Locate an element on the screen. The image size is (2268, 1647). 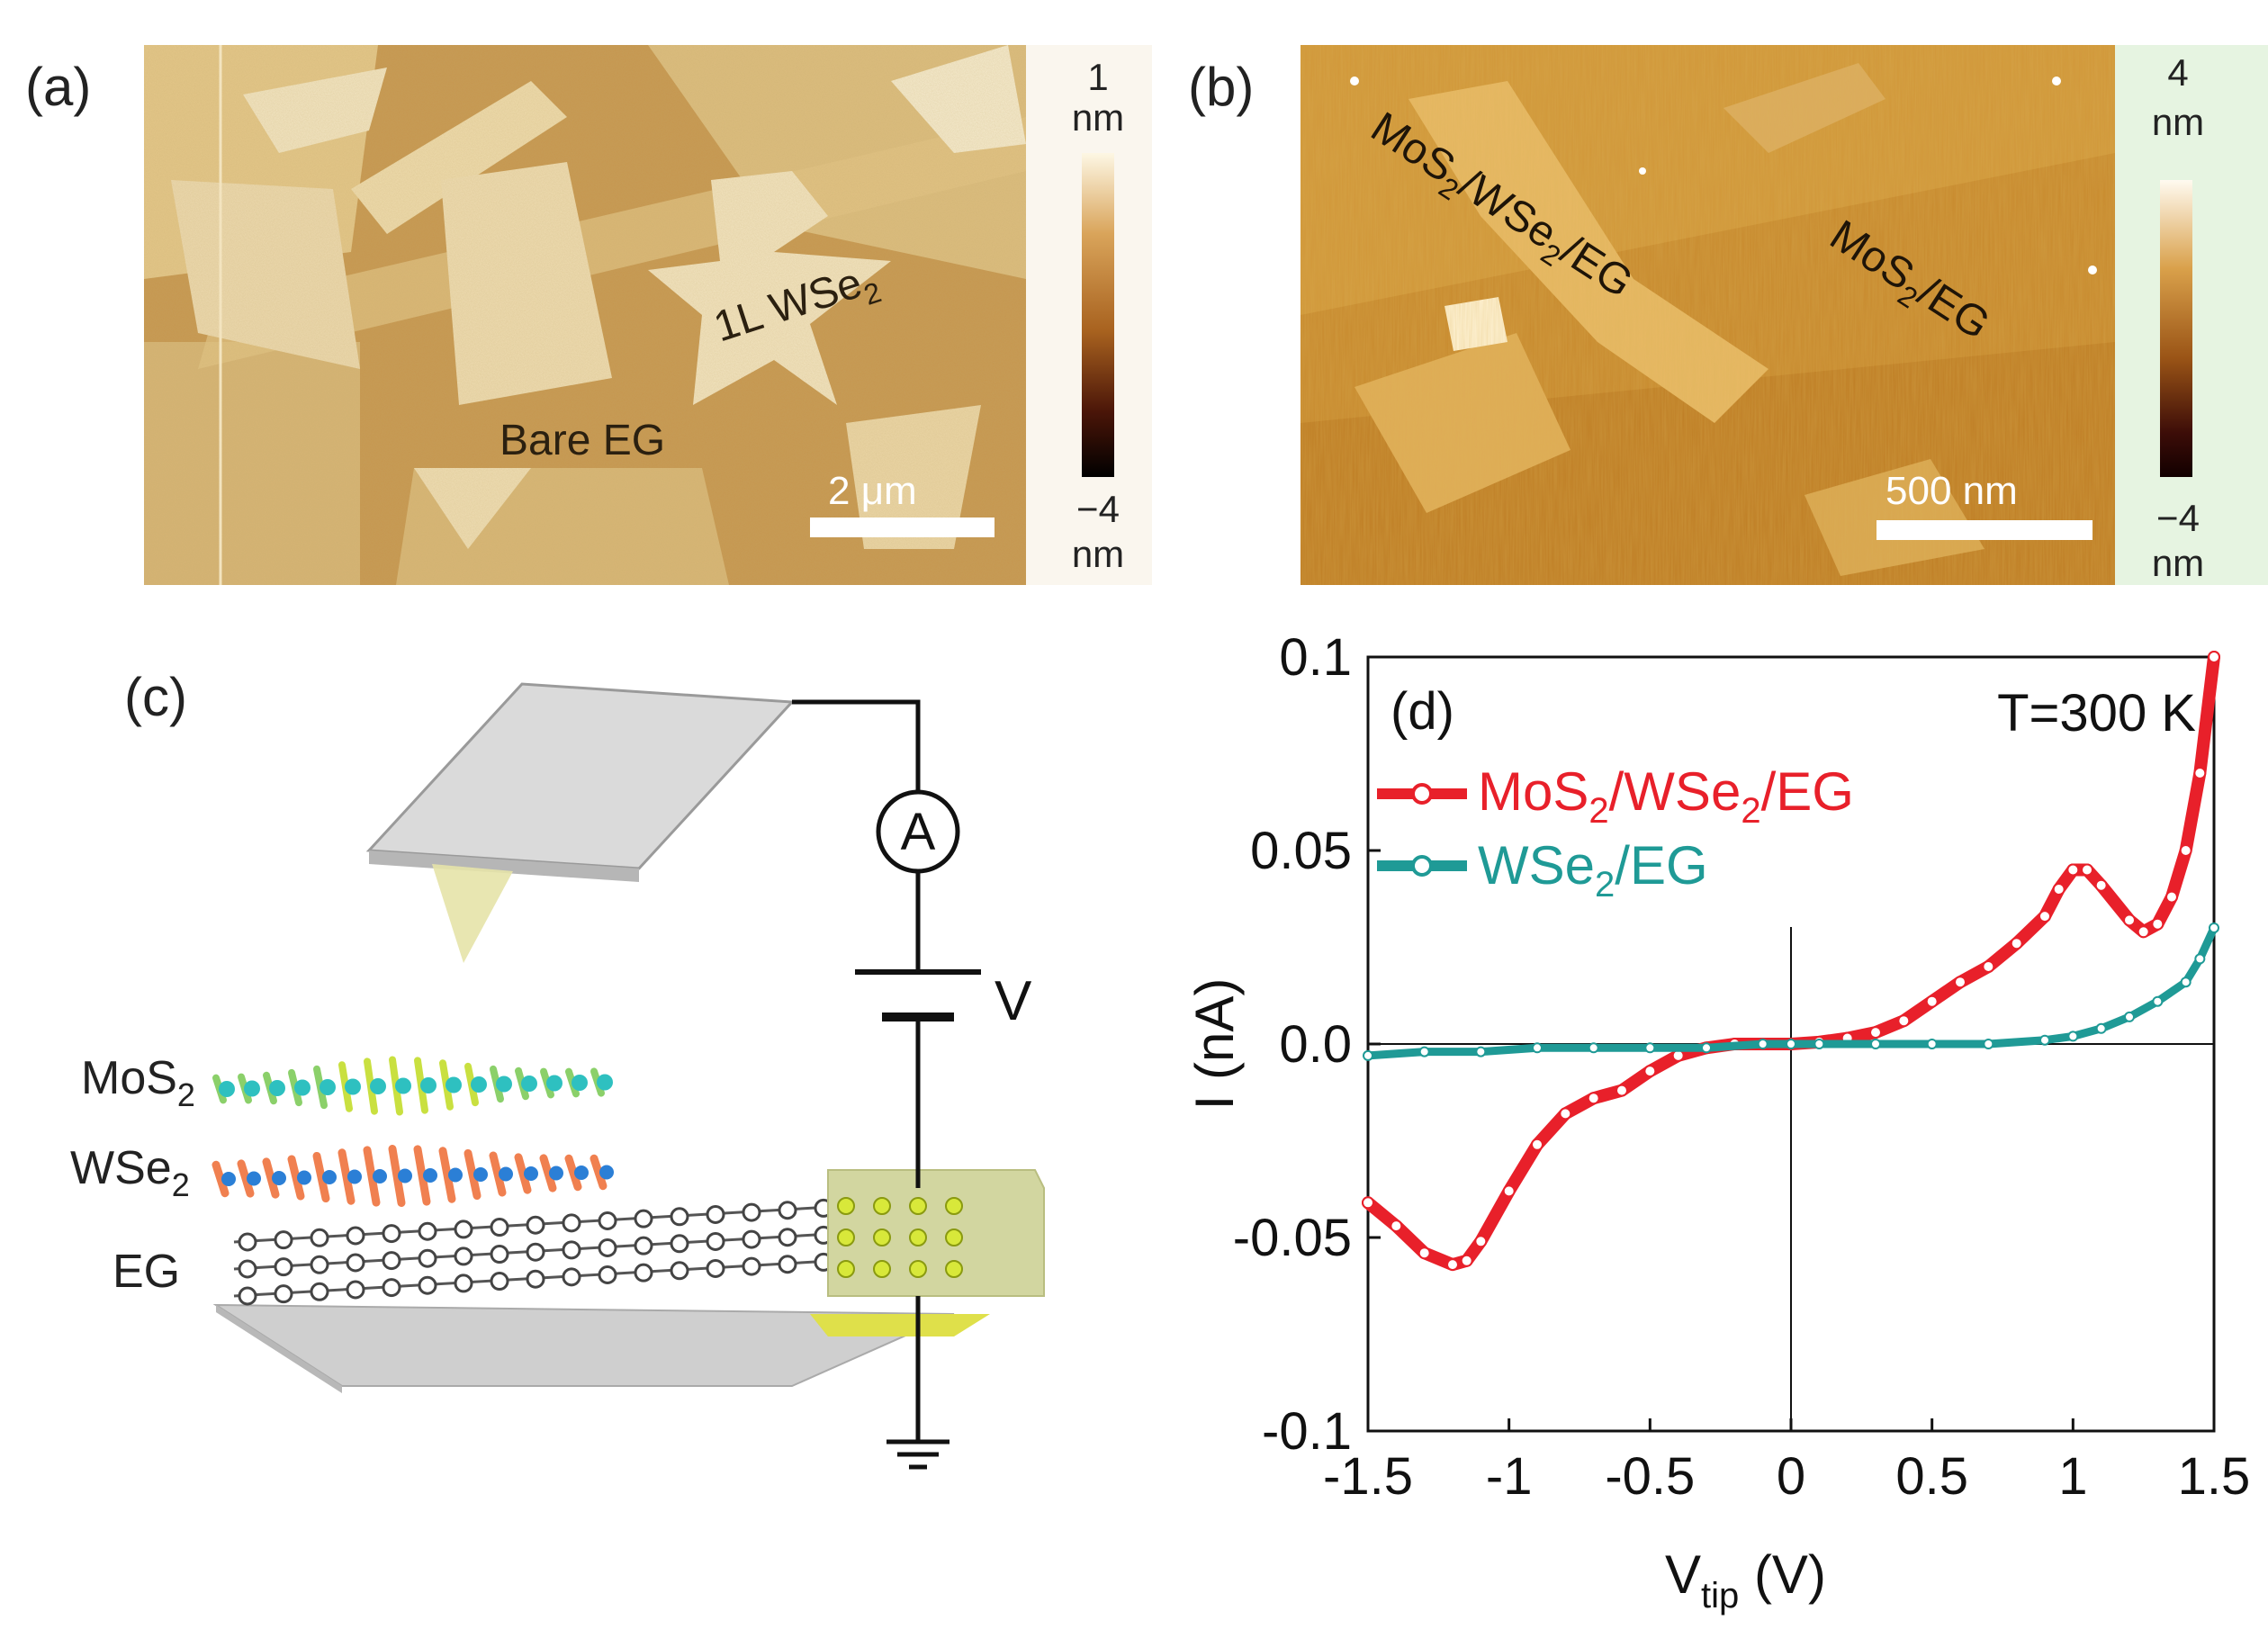
contact-base is located at coordinates (900, 1325).